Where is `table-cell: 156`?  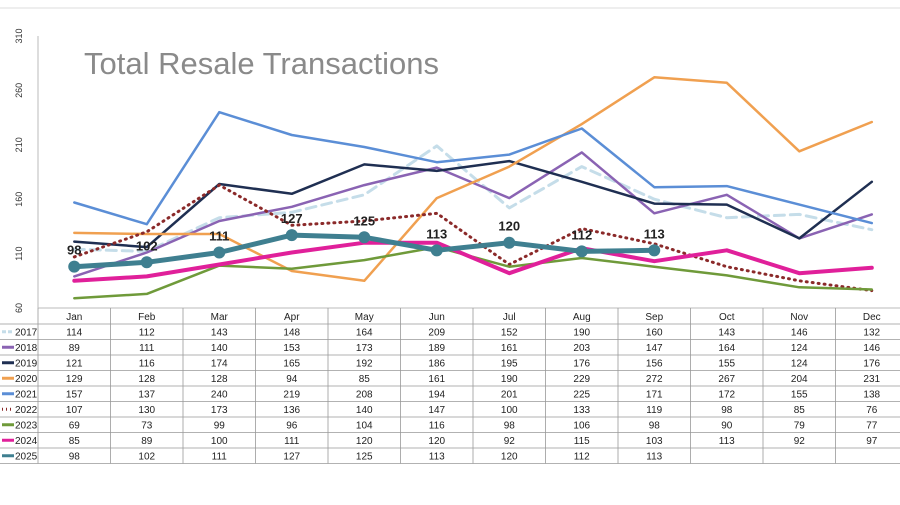 table-cell: 156 is located at coordinates (654, 363).